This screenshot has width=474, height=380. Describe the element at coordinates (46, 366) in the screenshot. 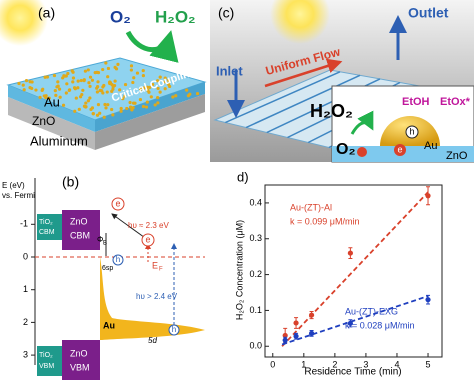

I see `tio2-vbm-label: VBM` at that location.